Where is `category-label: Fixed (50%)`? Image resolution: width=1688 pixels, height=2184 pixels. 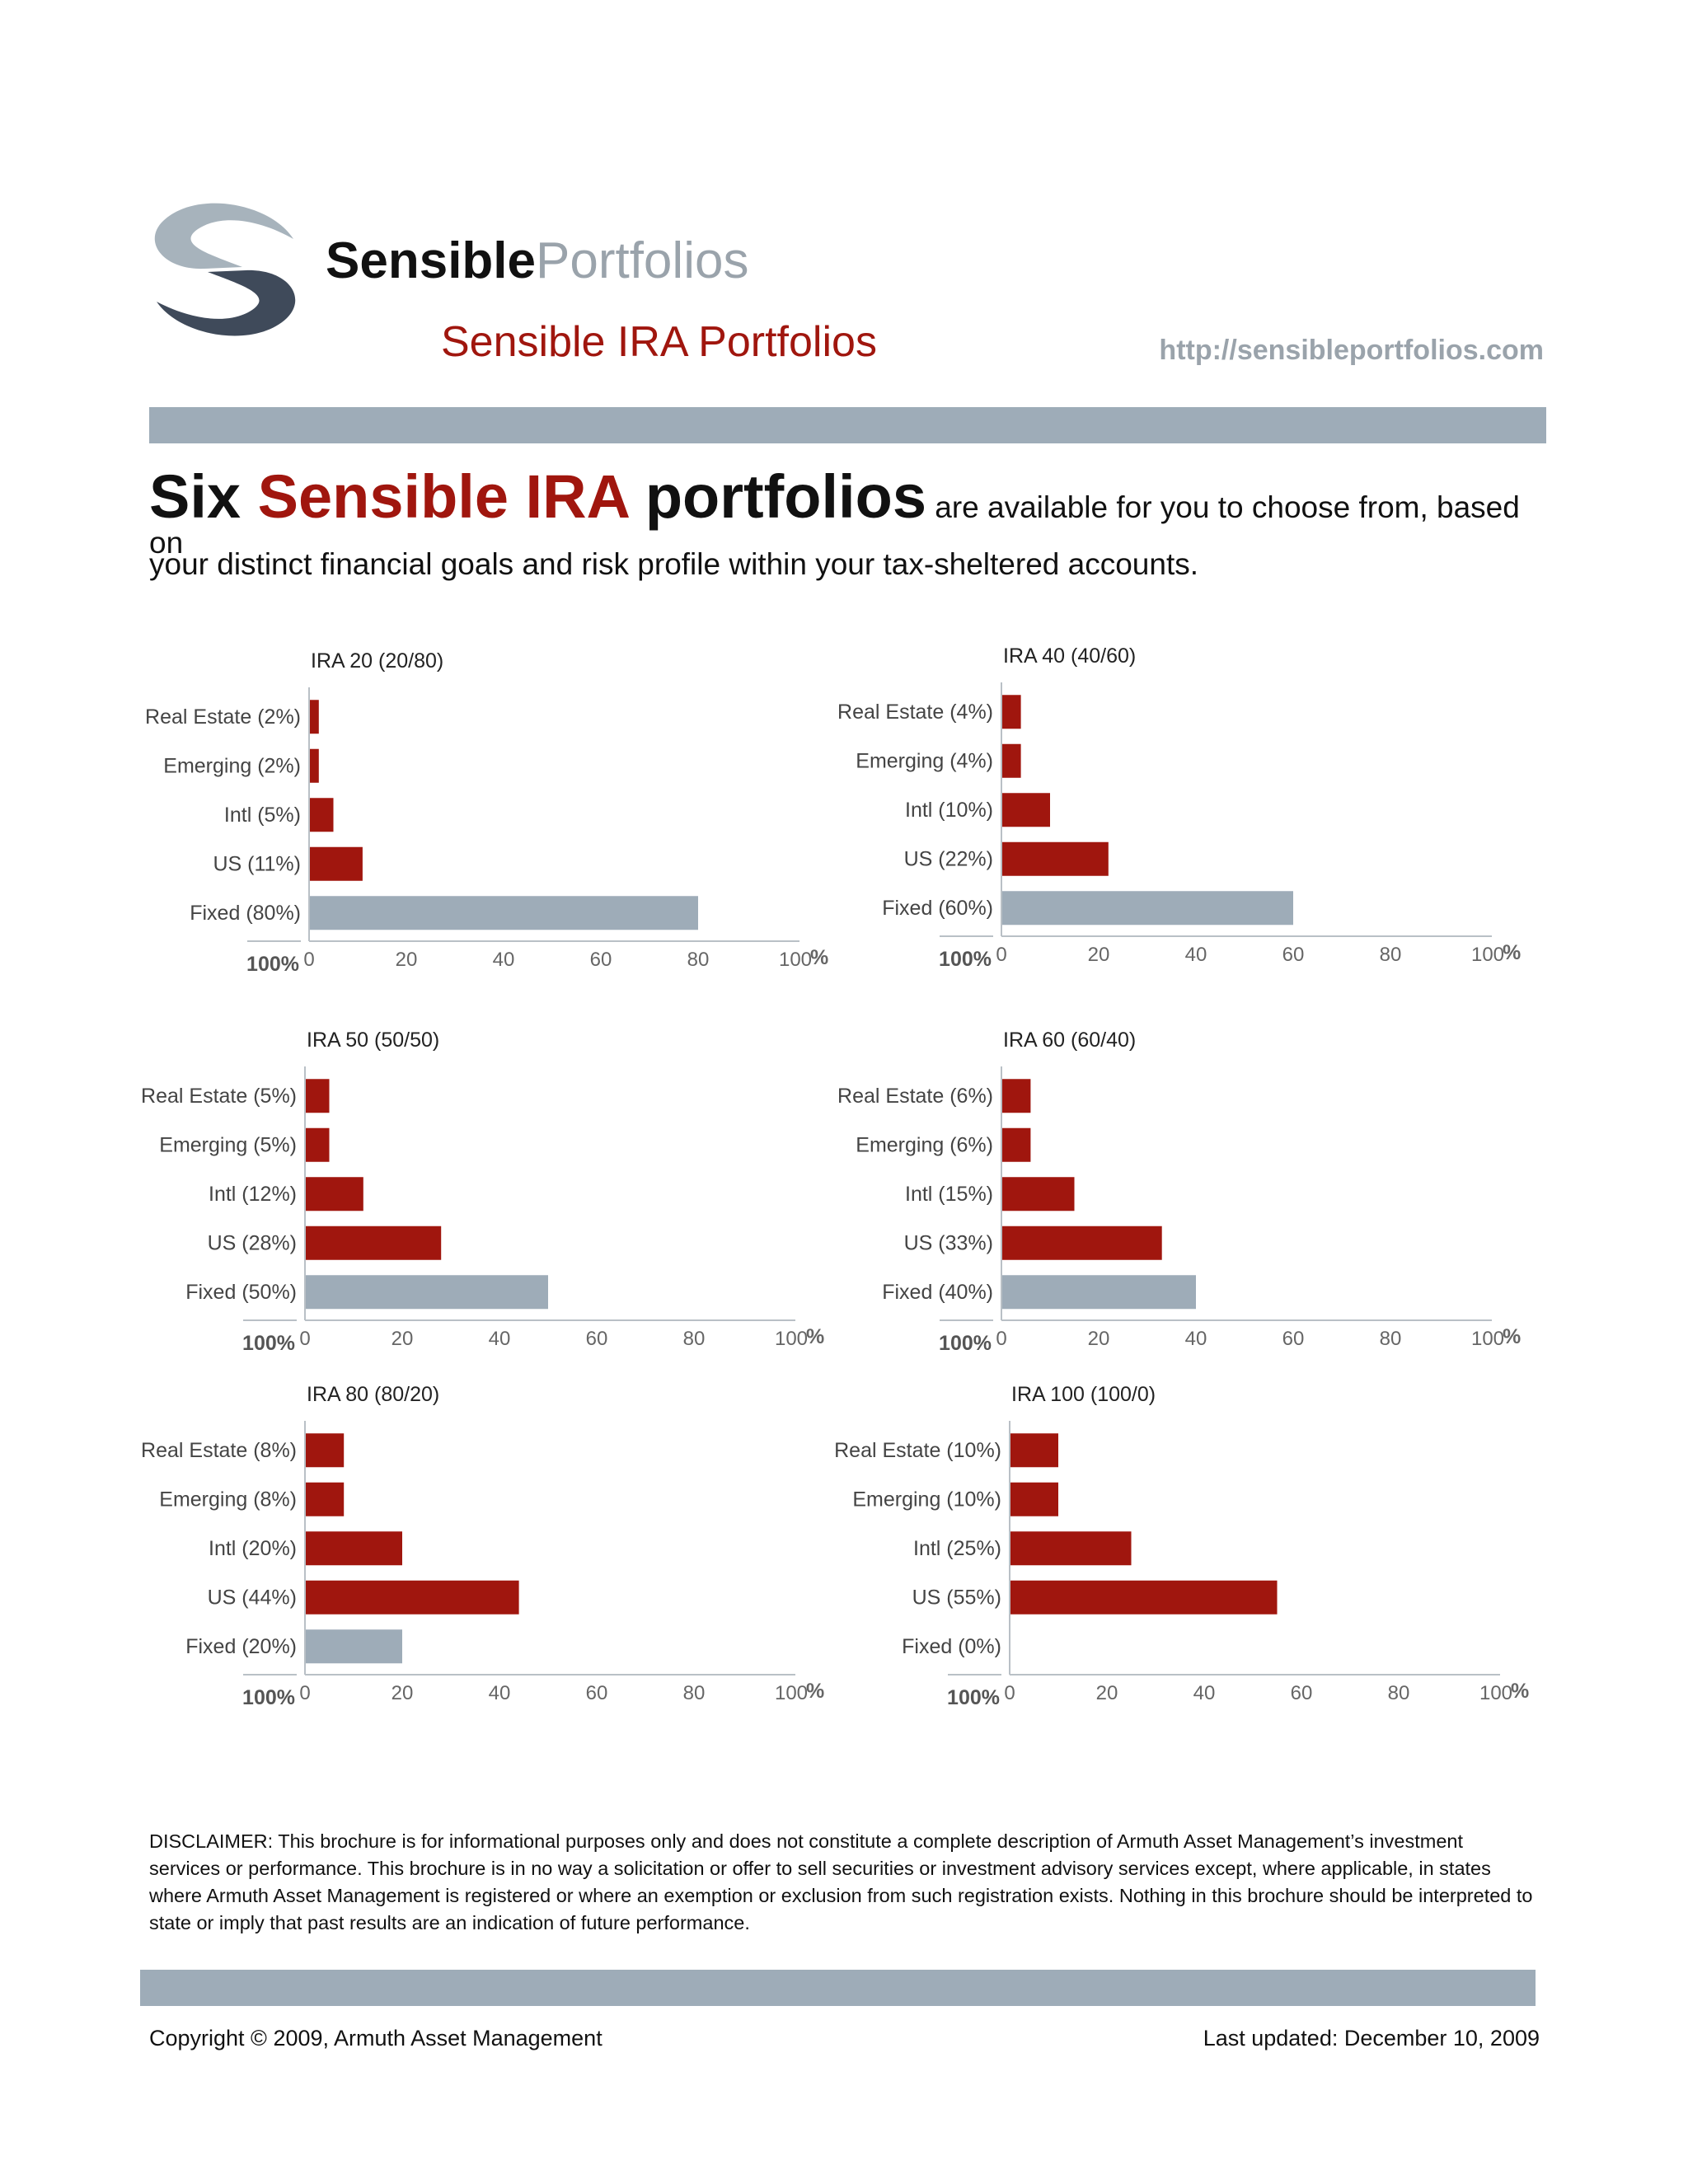 category-label: Fixed (50%) is located at coordinates (241, 1292).